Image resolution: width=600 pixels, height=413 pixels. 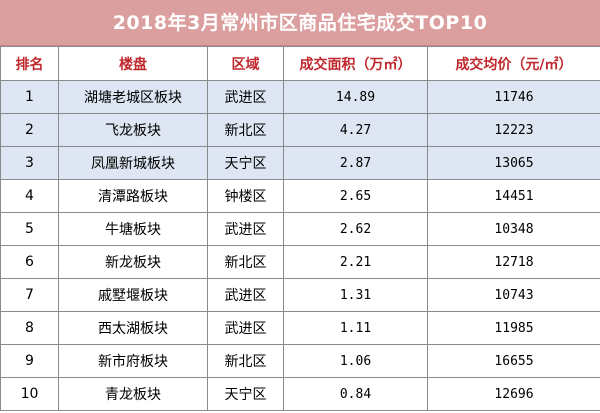 I want to click on cell-rank: 2, so click(x=29, y=130).